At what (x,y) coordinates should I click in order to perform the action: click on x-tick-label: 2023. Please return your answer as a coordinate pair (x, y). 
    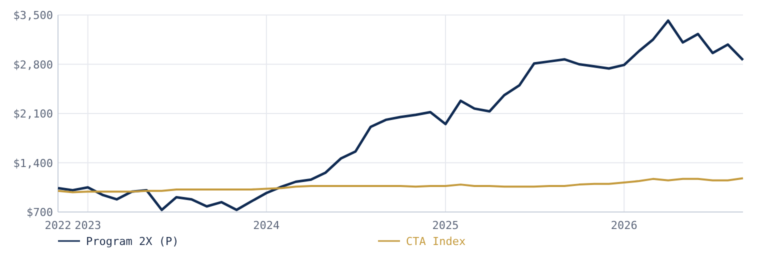
    Looking at the image, I should click on (88, 225).